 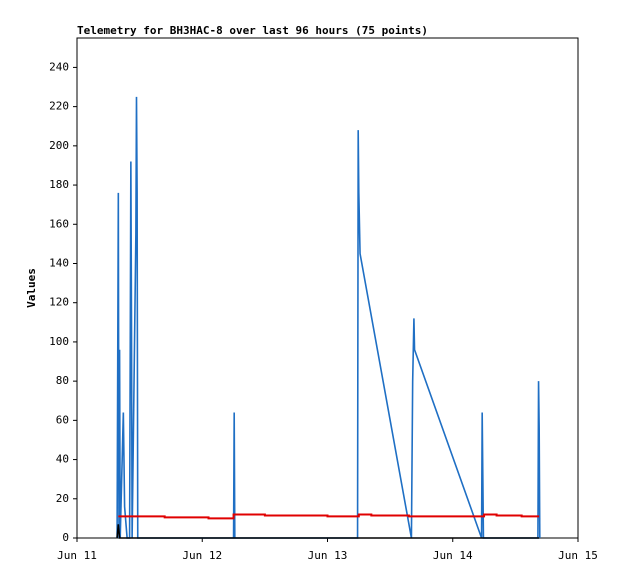 I want to click on y-tick-label: 100, so click(x=59, y=341).